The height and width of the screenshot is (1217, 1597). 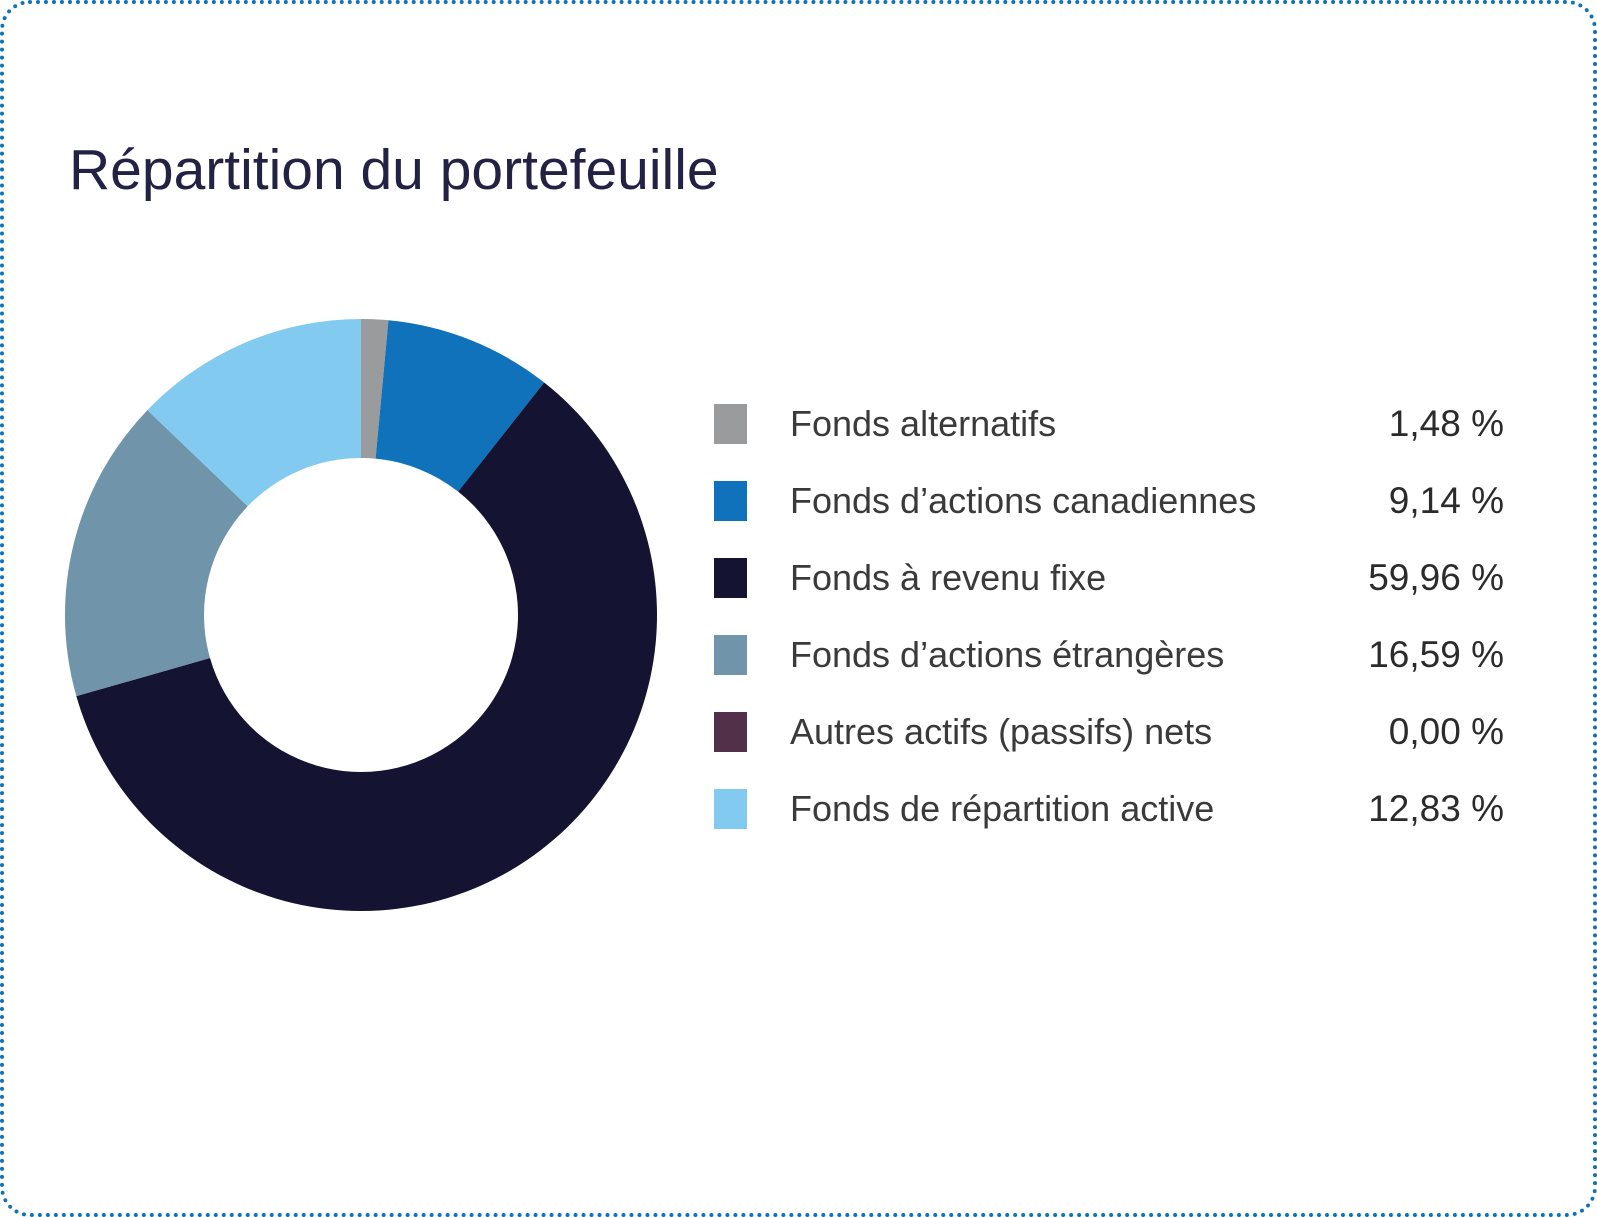 I want to click on legend-item: Fonds de répartition active 12,83 %, so click(x=1109, y=809).